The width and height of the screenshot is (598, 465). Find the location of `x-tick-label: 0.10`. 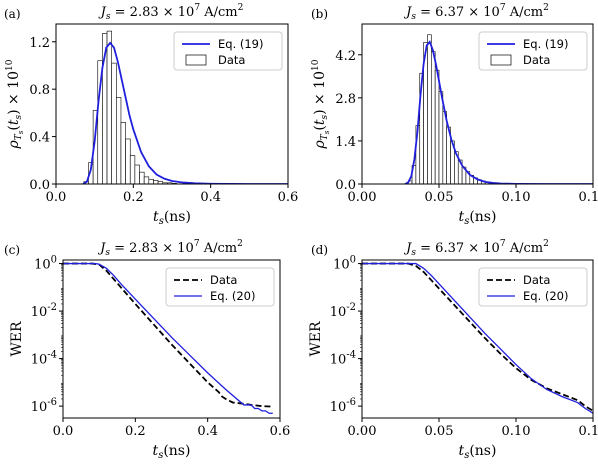

x-tick-label: 0.10 is located at coordinates (516, 431).